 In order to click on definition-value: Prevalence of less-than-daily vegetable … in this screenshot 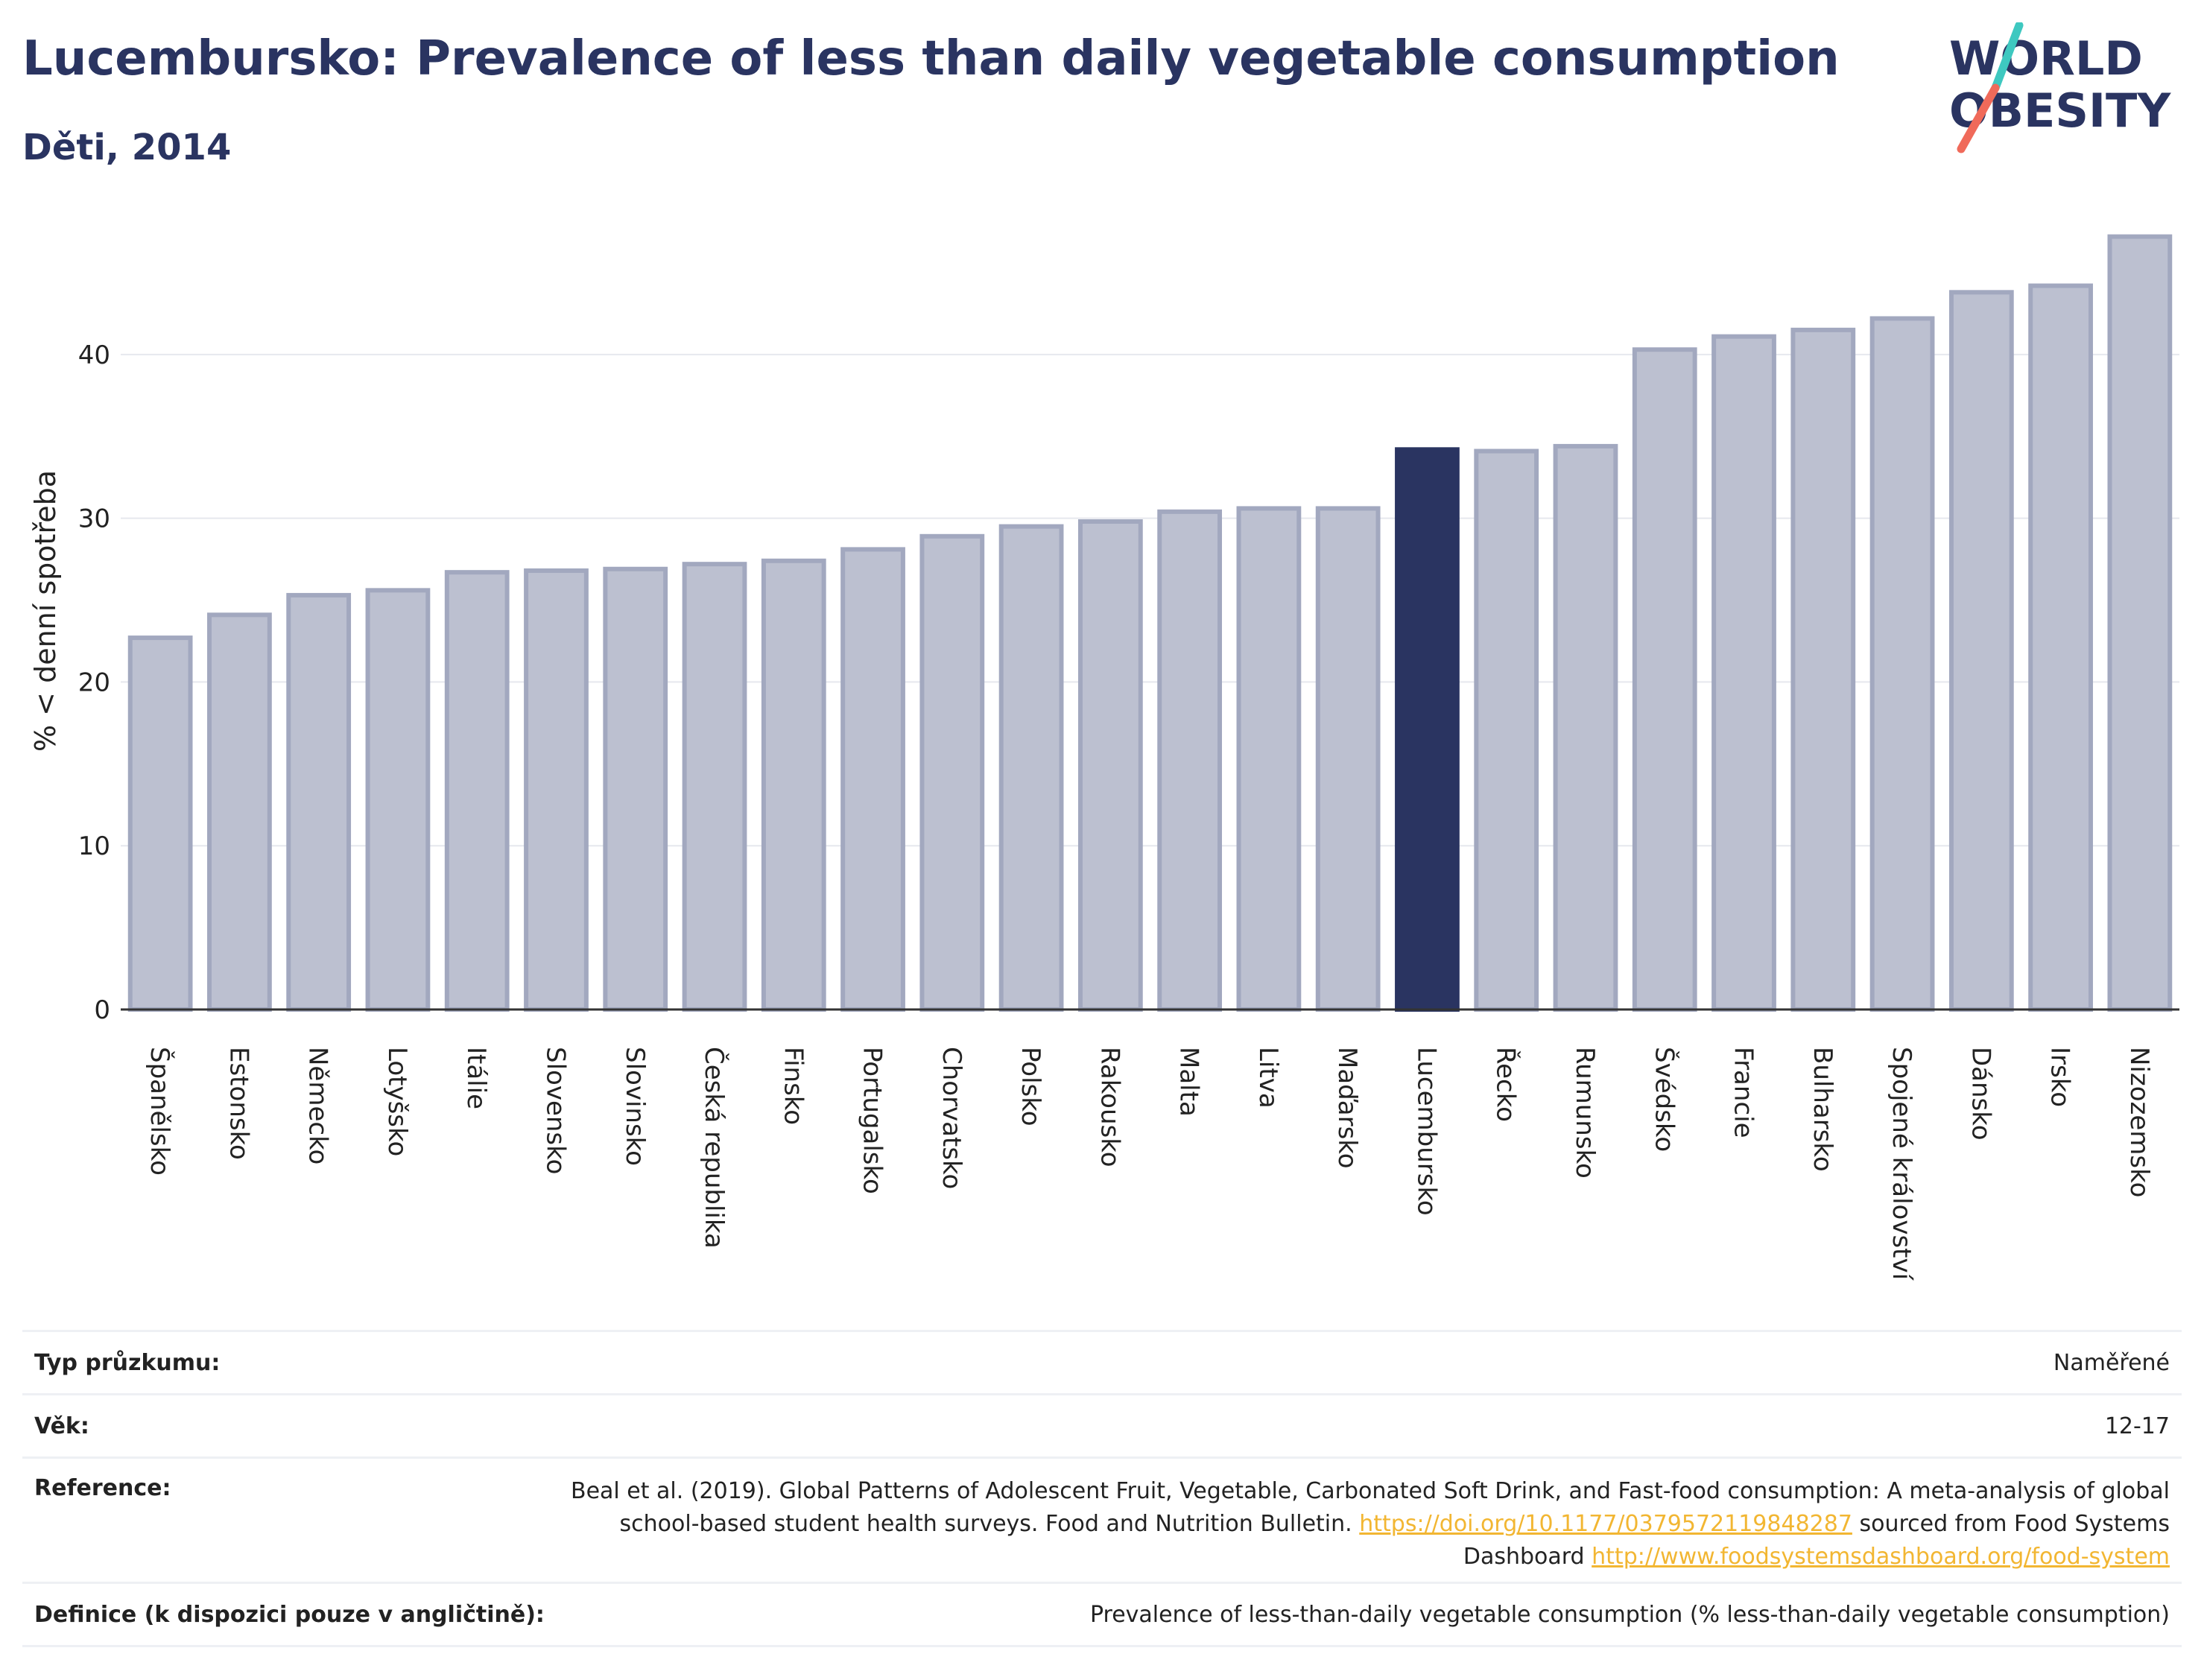, I will do `click(1630, 1614)`.